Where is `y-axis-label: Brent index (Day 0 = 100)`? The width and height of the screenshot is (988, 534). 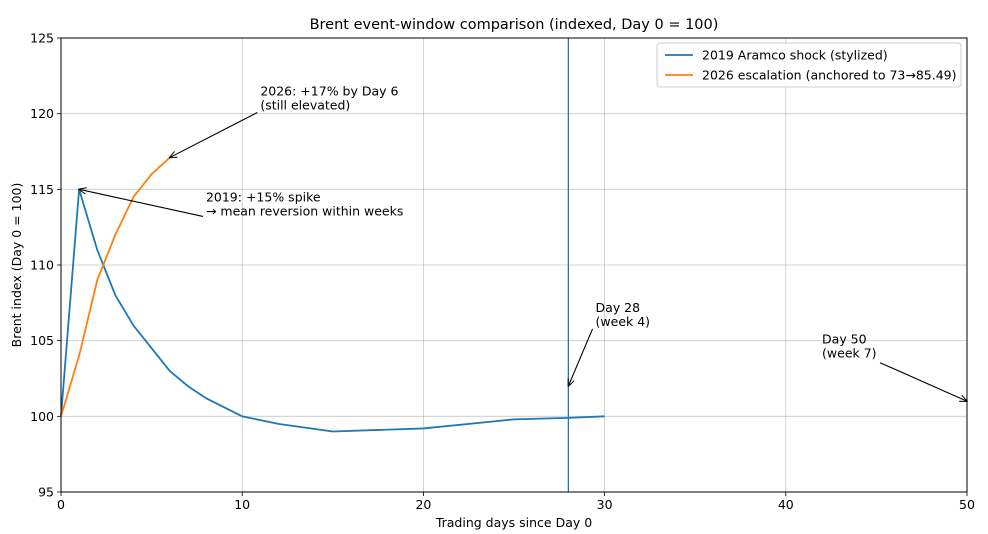
y-axis-label: Brent index (Day 0 = 100) is located at coordinates (16, 265).